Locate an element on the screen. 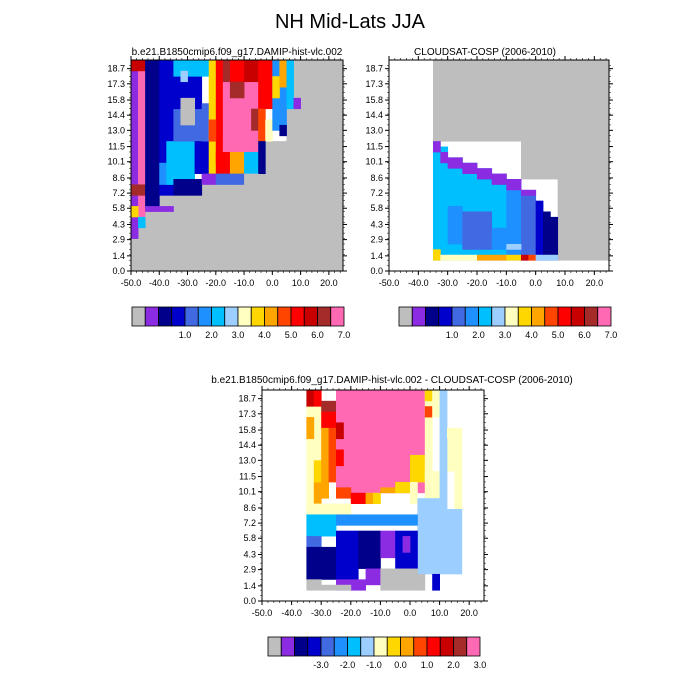  y-tick-label: 7.2 is located at coordinates (118, 193).